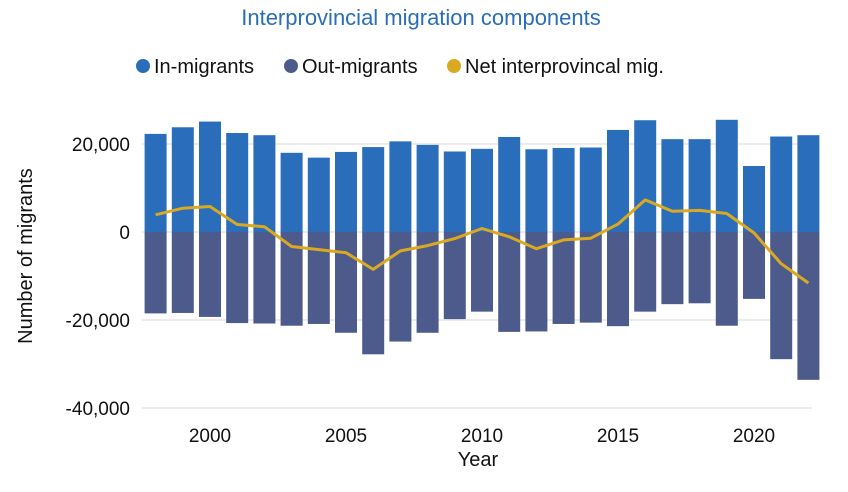  Describe the element at coordinates (346, 436) in the screenshot. I see `x-tick-label: 2005` at that location.